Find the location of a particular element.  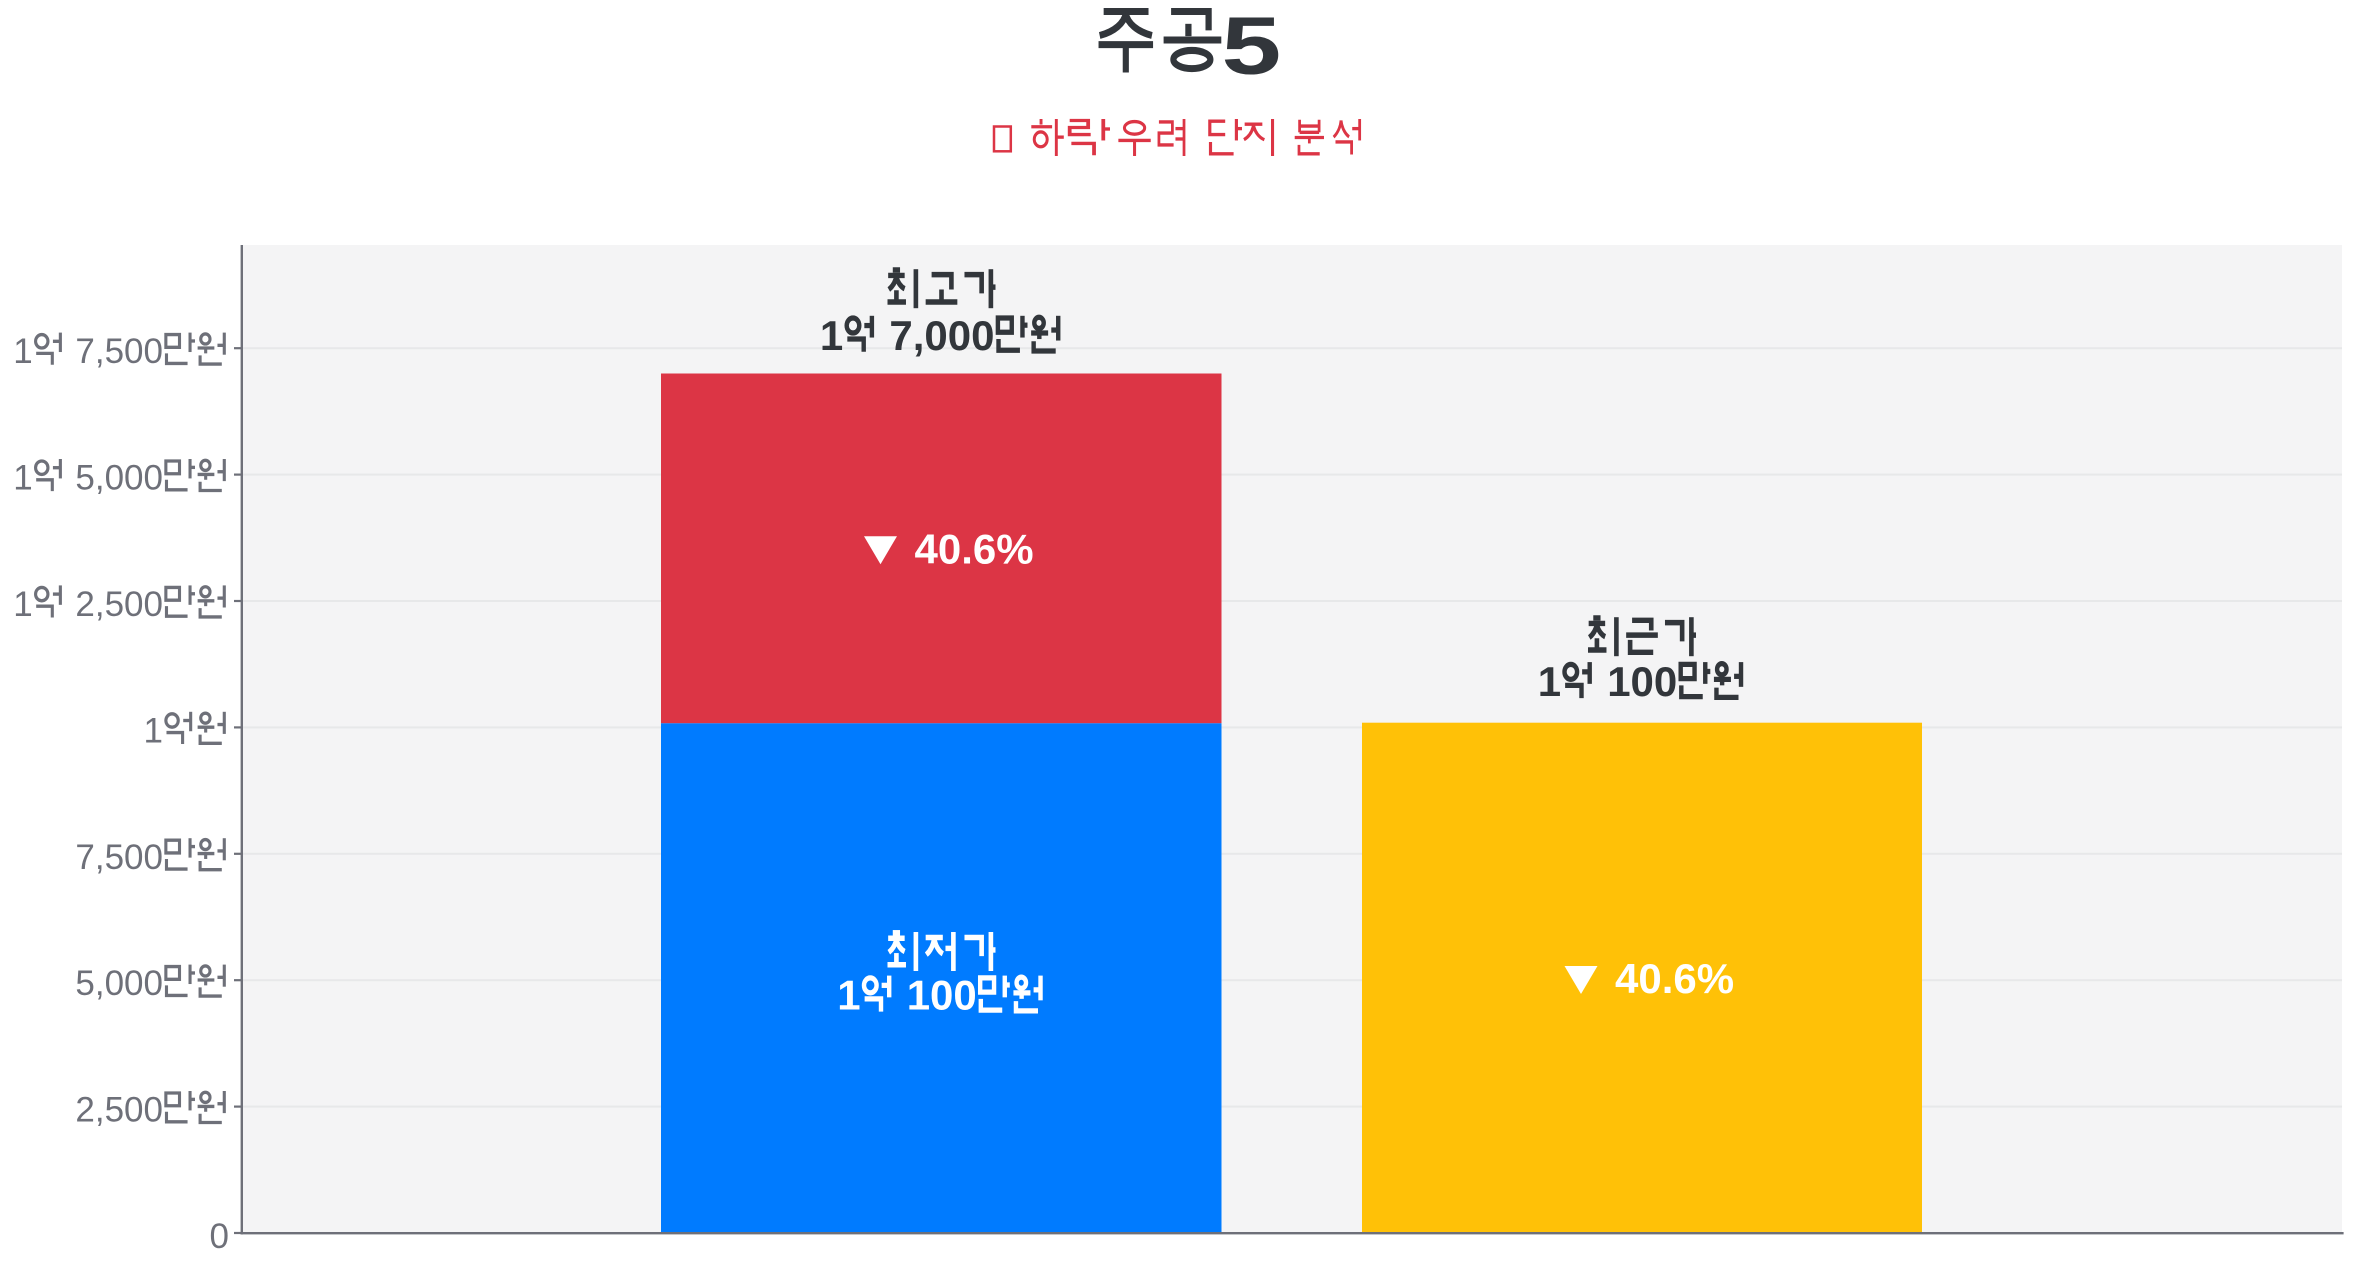

svg-text: 0 is located at coordinates (219, 1236).